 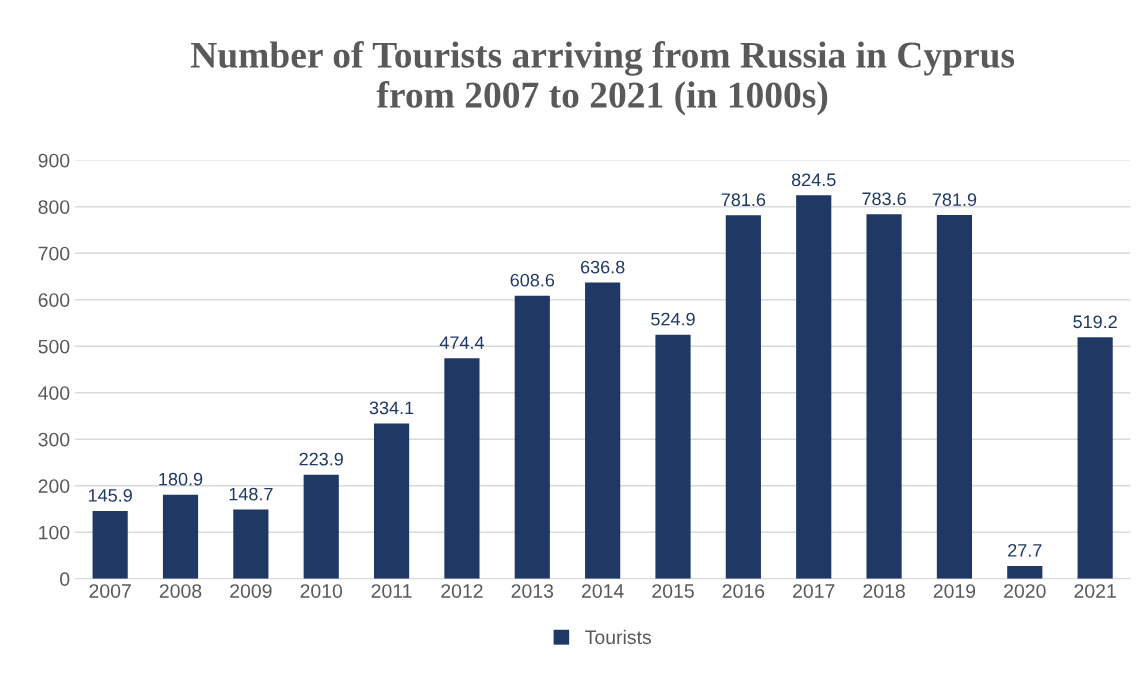 I want to click on legend-label: Tourists, so click(x=618, y=637).